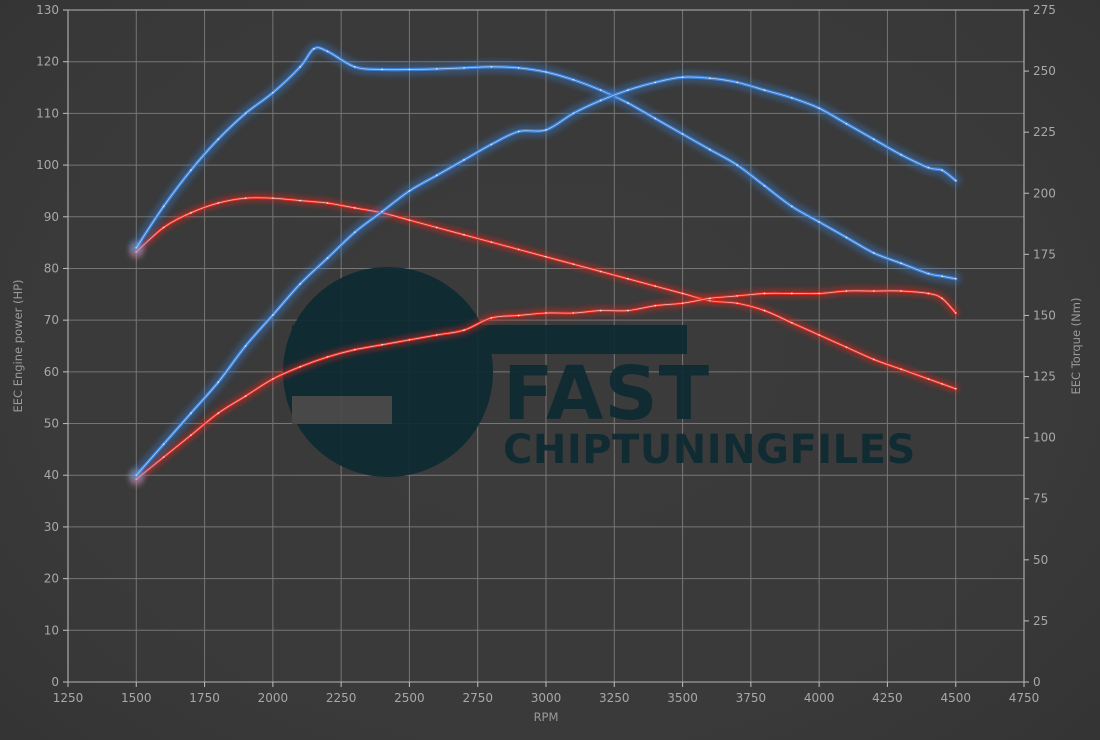 The image size is (1100, 740). What do you see at coordinates (1040, 560) in the screenshot?
I see `y2-tick-label: 50` at bounding box center [1040, 560].